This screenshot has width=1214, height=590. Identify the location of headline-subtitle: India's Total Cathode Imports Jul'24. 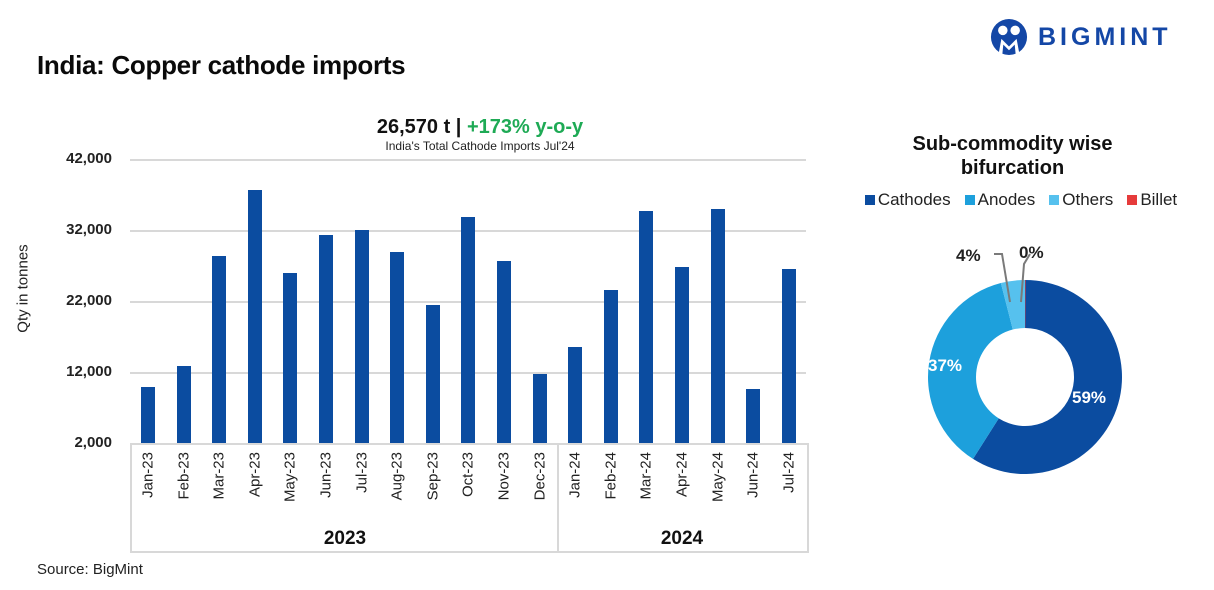
(480, 146).